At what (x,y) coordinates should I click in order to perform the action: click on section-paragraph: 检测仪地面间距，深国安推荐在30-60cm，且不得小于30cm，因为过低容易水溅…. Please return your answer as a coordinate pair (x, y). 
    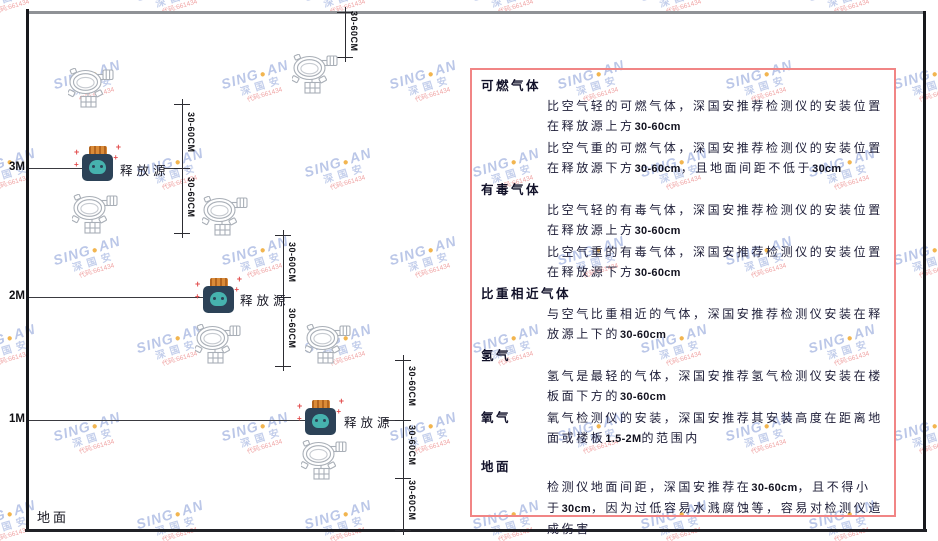
    Looking at the image, I should click on (715, 508).